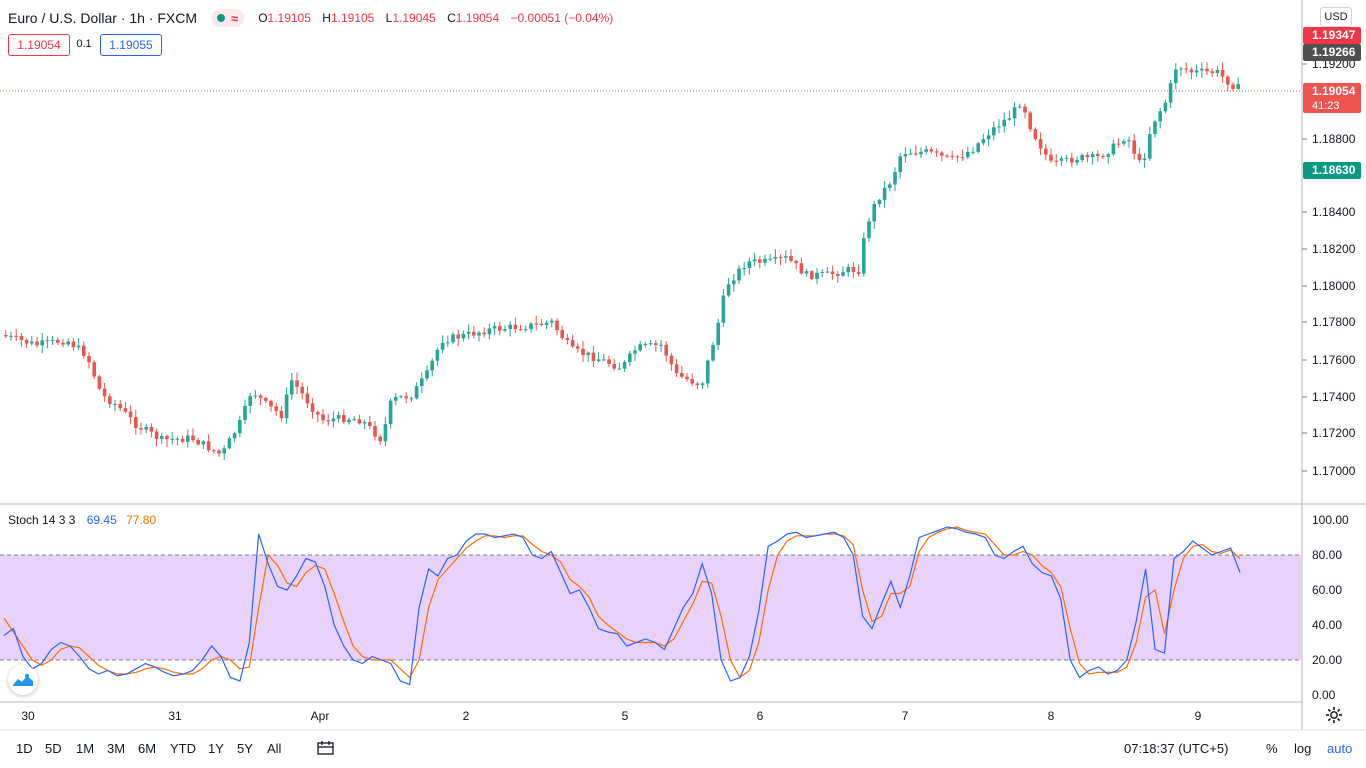  What do you see at coordinates (82, 520) in the screenshot?
I see `indicator-legend: Stoch 14 3 3 69.45 77.80` at bounding box center [82, 520].